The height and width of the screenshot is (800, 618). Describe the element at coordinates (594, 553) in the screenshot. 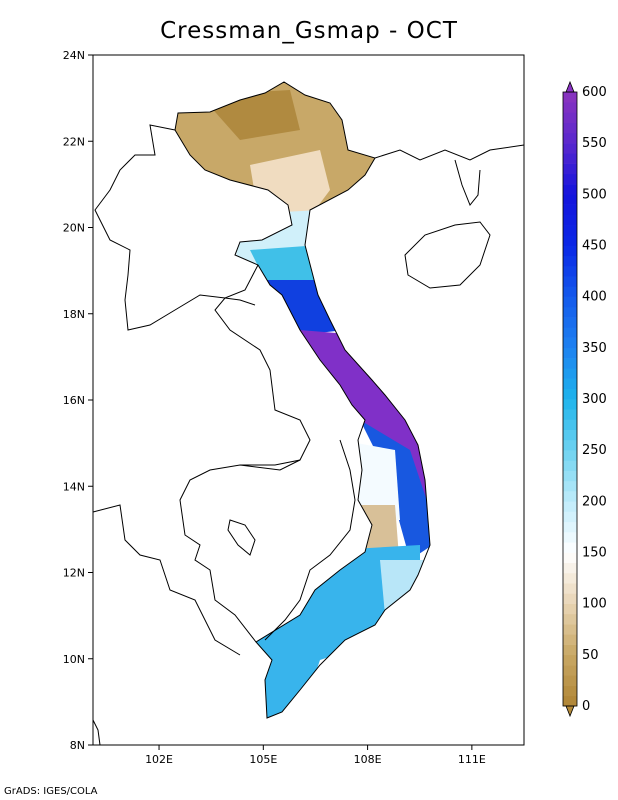

I see `colorbar-label: 150` at that location.